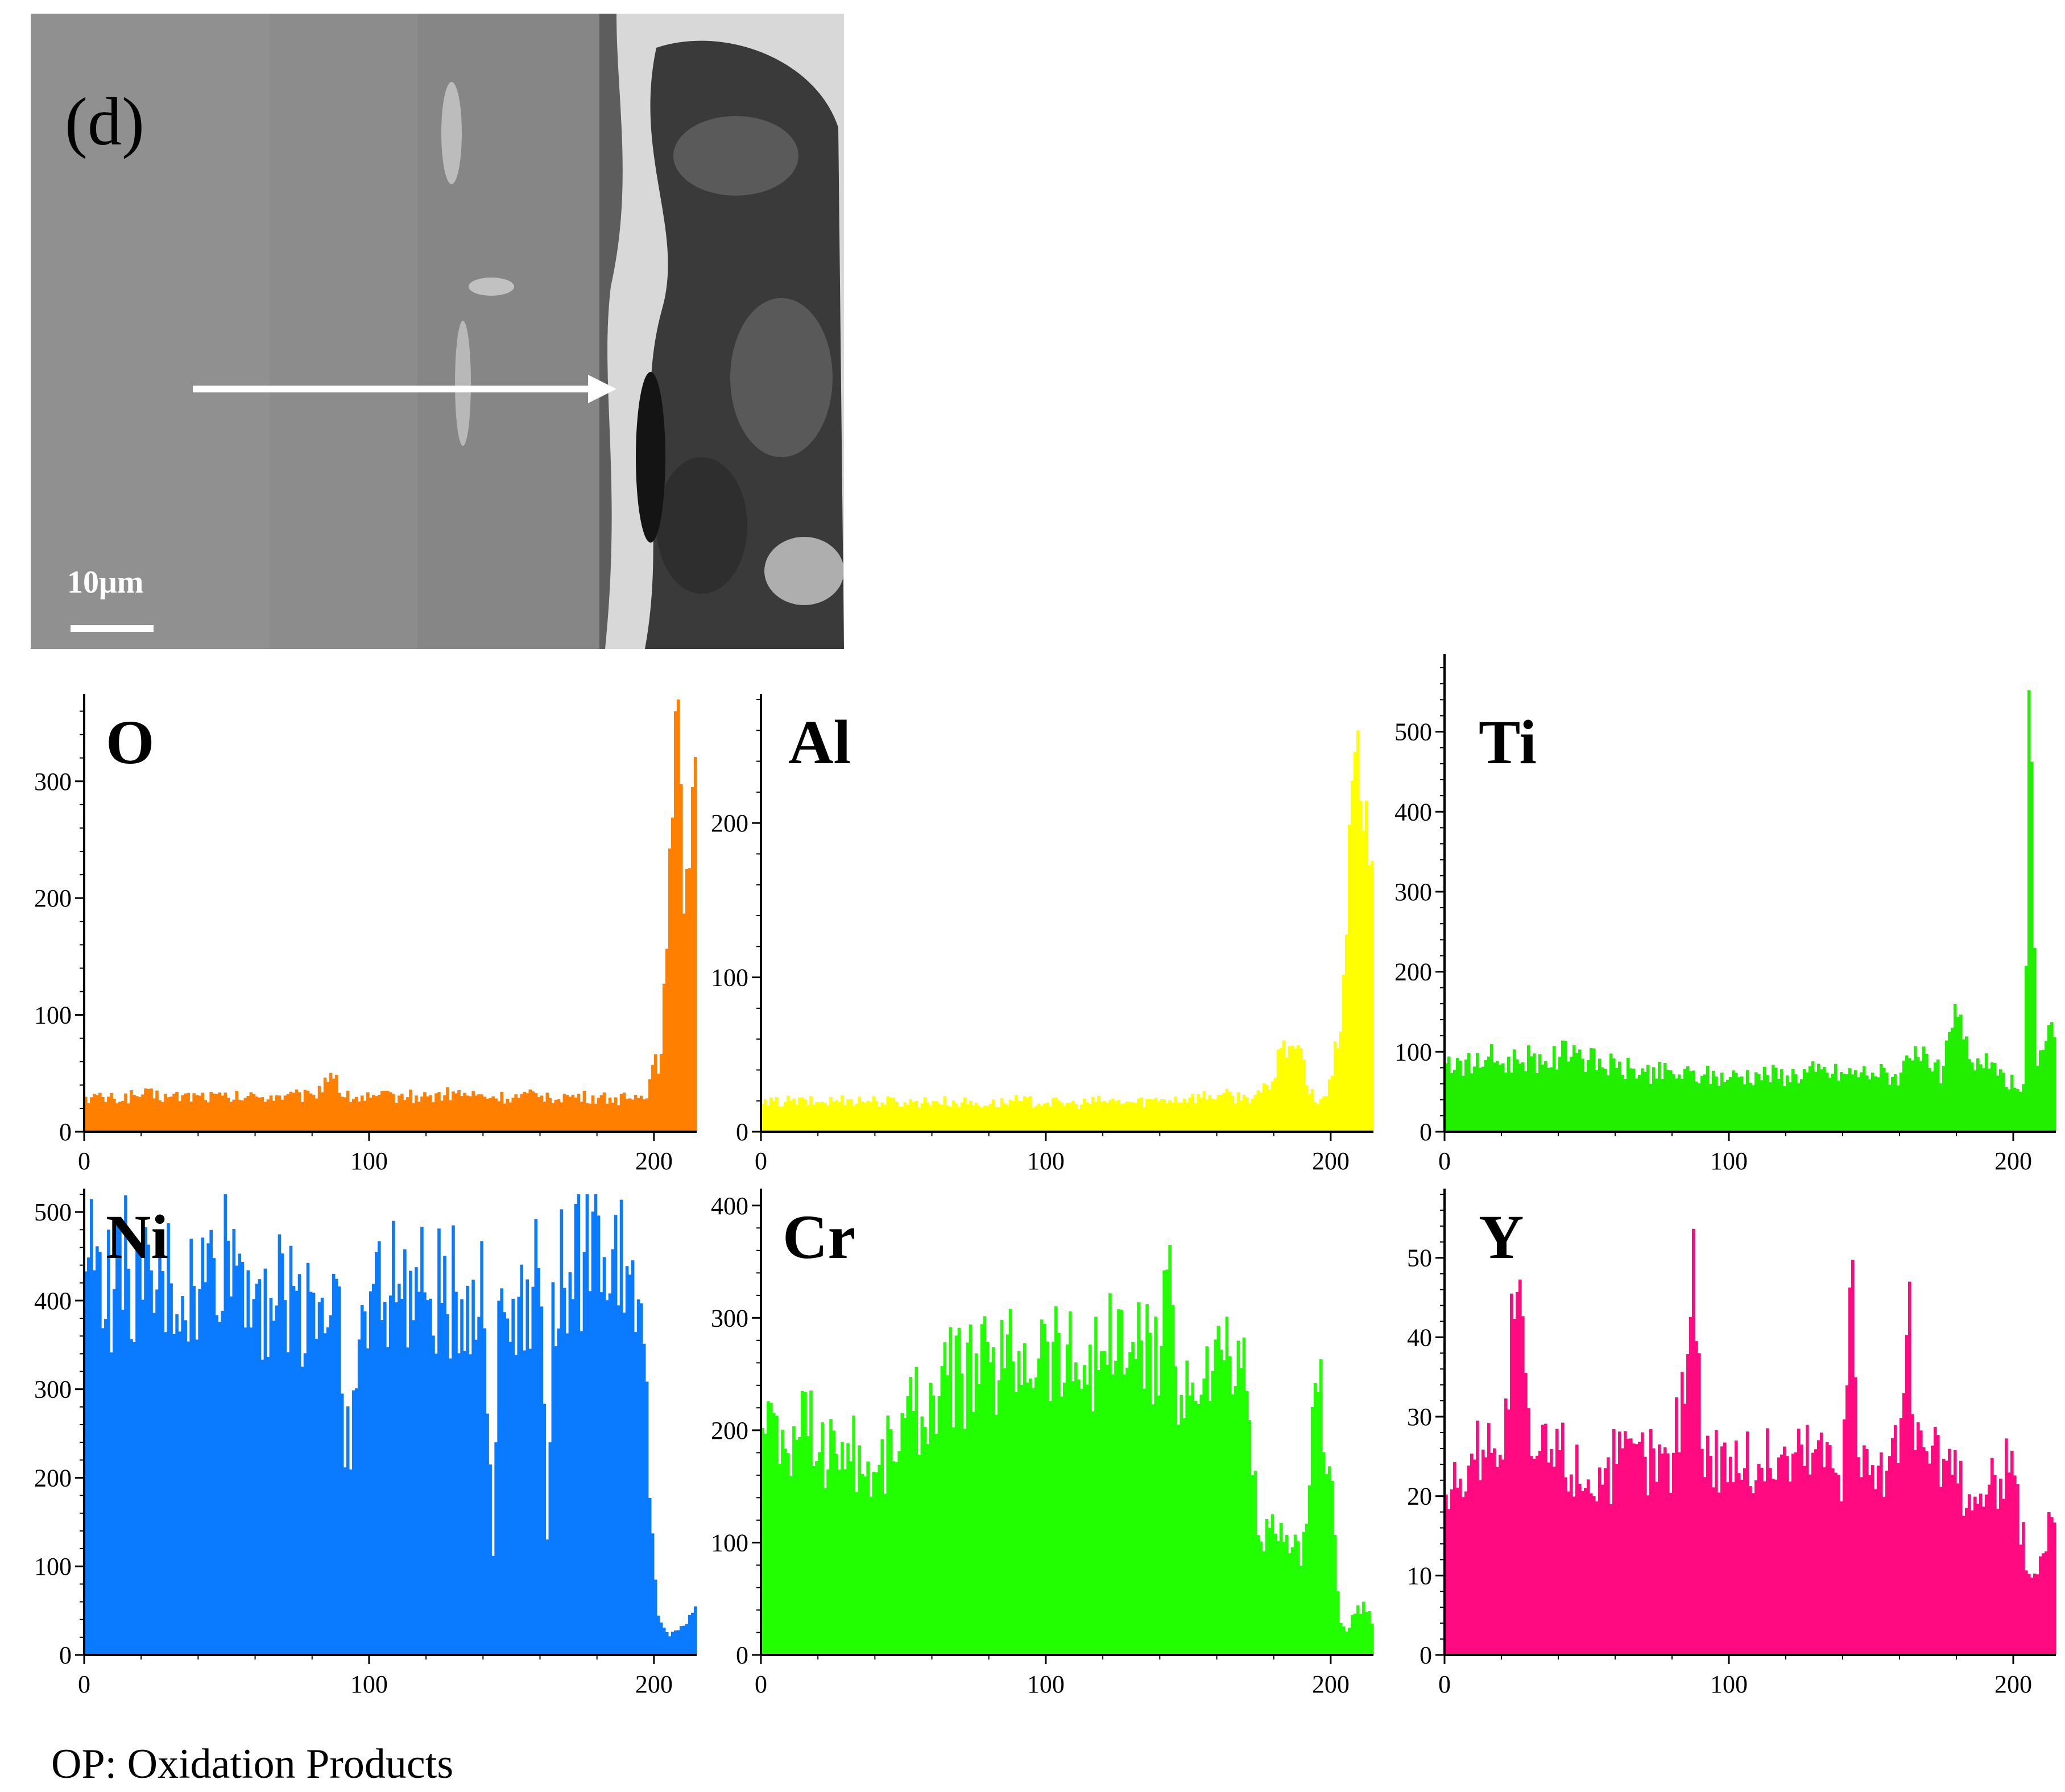 This screenshot has height=1792, width=2065. Describe the element at coordinates (437, 332) in the screenshot. I see `sem-micrograph: (d) 10μm` at that location.